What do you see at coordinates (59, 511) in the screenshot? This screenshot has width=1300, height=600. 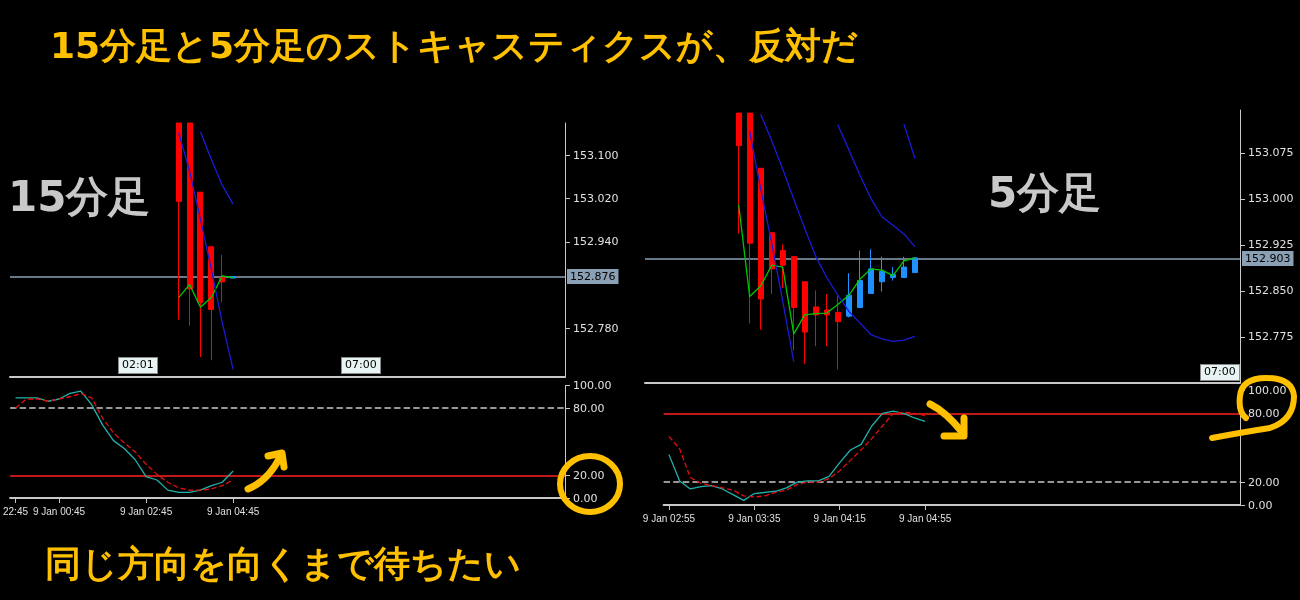 I see `x-tick-label: 9 Jan 00:45` at bounding box center [59, 511].